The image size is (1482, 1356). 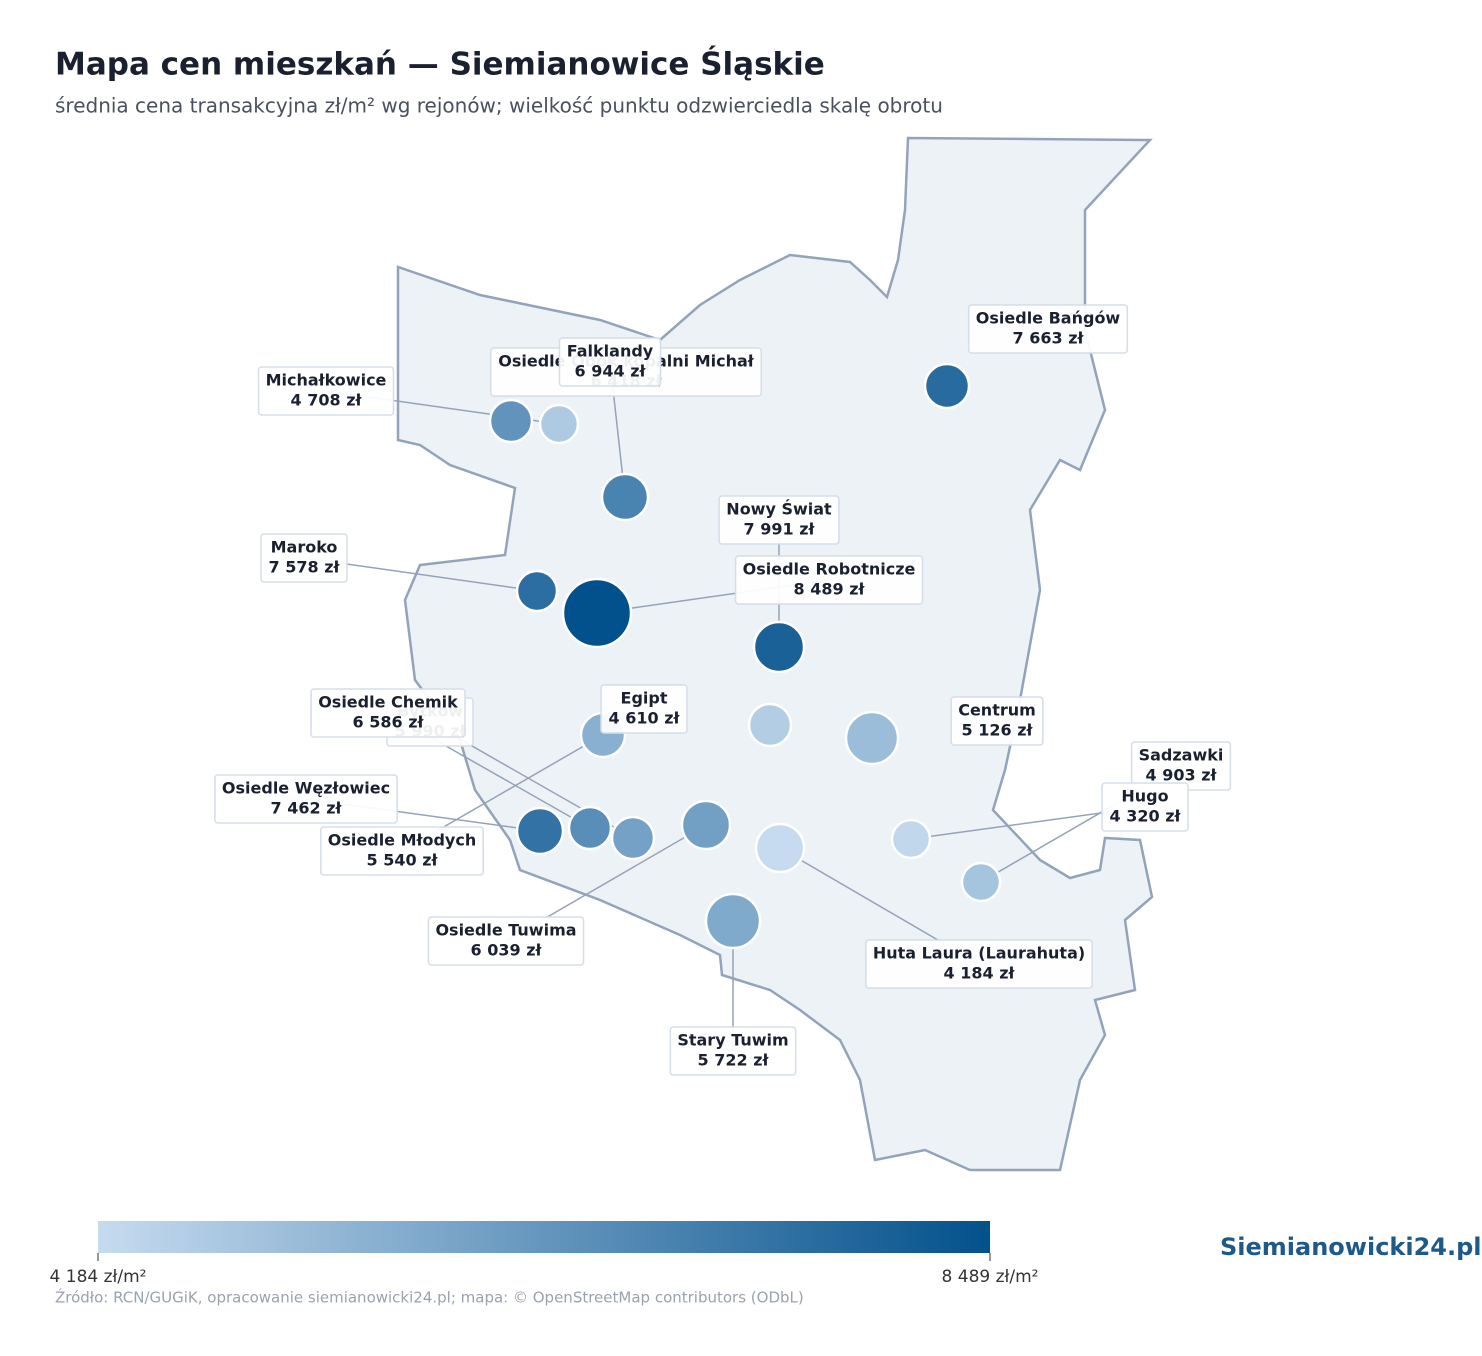 I want to click on district-name: Egipt, so click(x=644, y=698).